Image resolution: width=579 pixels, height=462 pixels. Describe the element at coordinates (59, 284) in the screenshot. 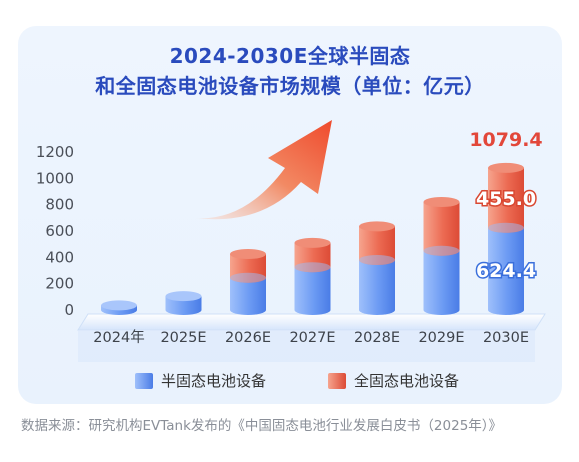

I see `y-tick-label: 200` at that location.